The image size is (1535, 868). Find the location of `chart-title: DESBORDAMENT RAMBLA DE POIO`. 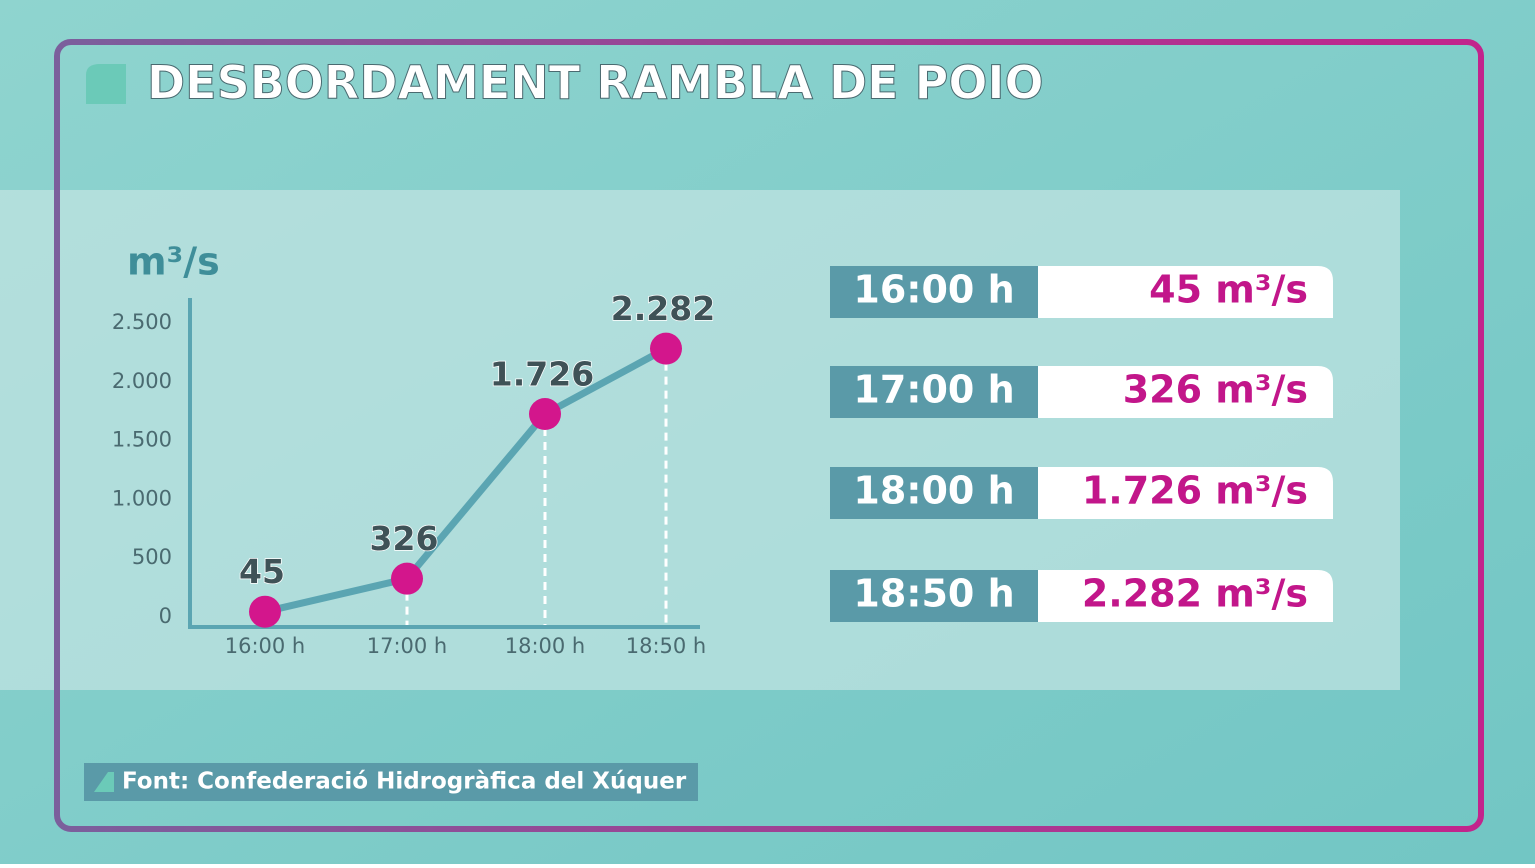

chart-title: DESBORDAMENT RAMBLA DE POIO is located at coordinates (595, 83).